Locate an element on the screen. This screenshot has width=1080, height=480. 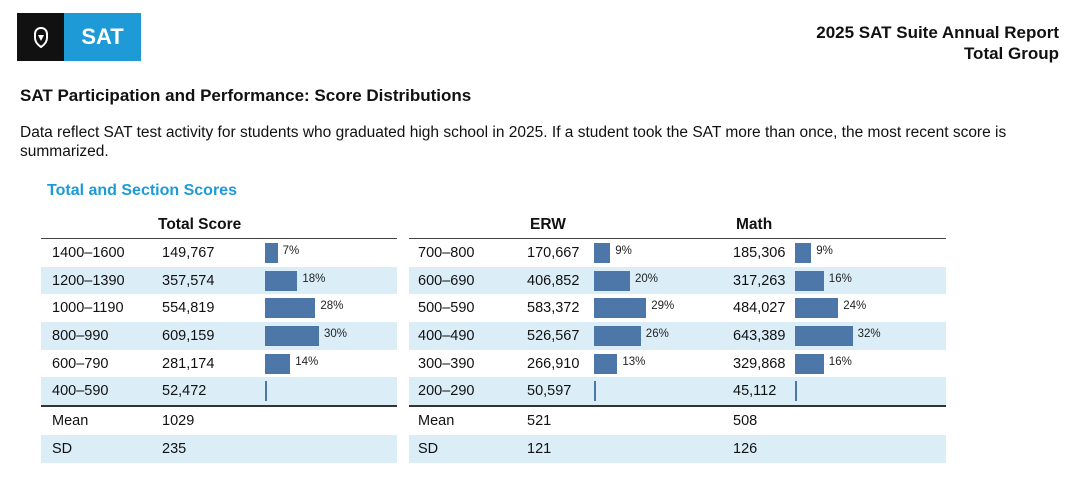
total-mean-value: 1029 is located at coordinates (212, 420).